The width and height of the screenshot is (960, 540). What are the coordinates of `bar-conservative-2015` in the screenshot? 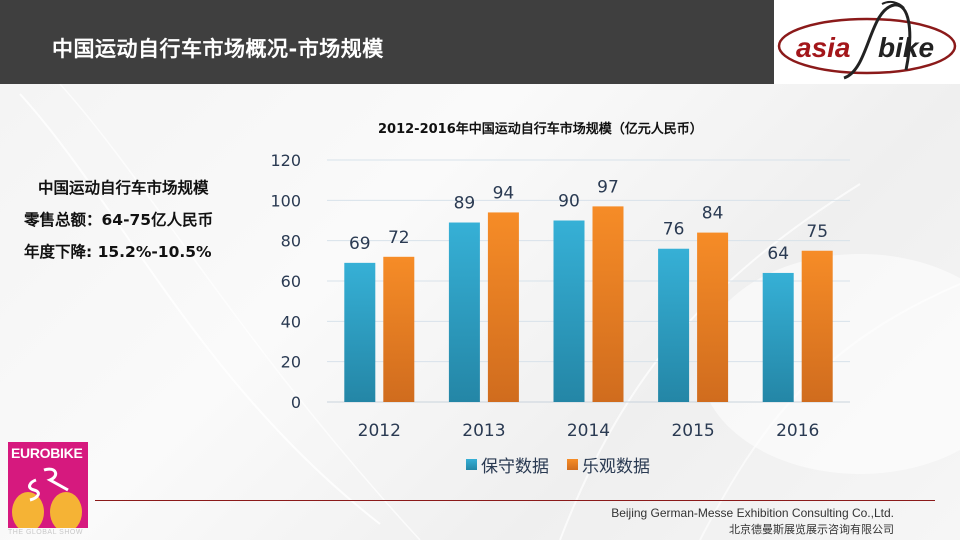 It's located at (674, 325).